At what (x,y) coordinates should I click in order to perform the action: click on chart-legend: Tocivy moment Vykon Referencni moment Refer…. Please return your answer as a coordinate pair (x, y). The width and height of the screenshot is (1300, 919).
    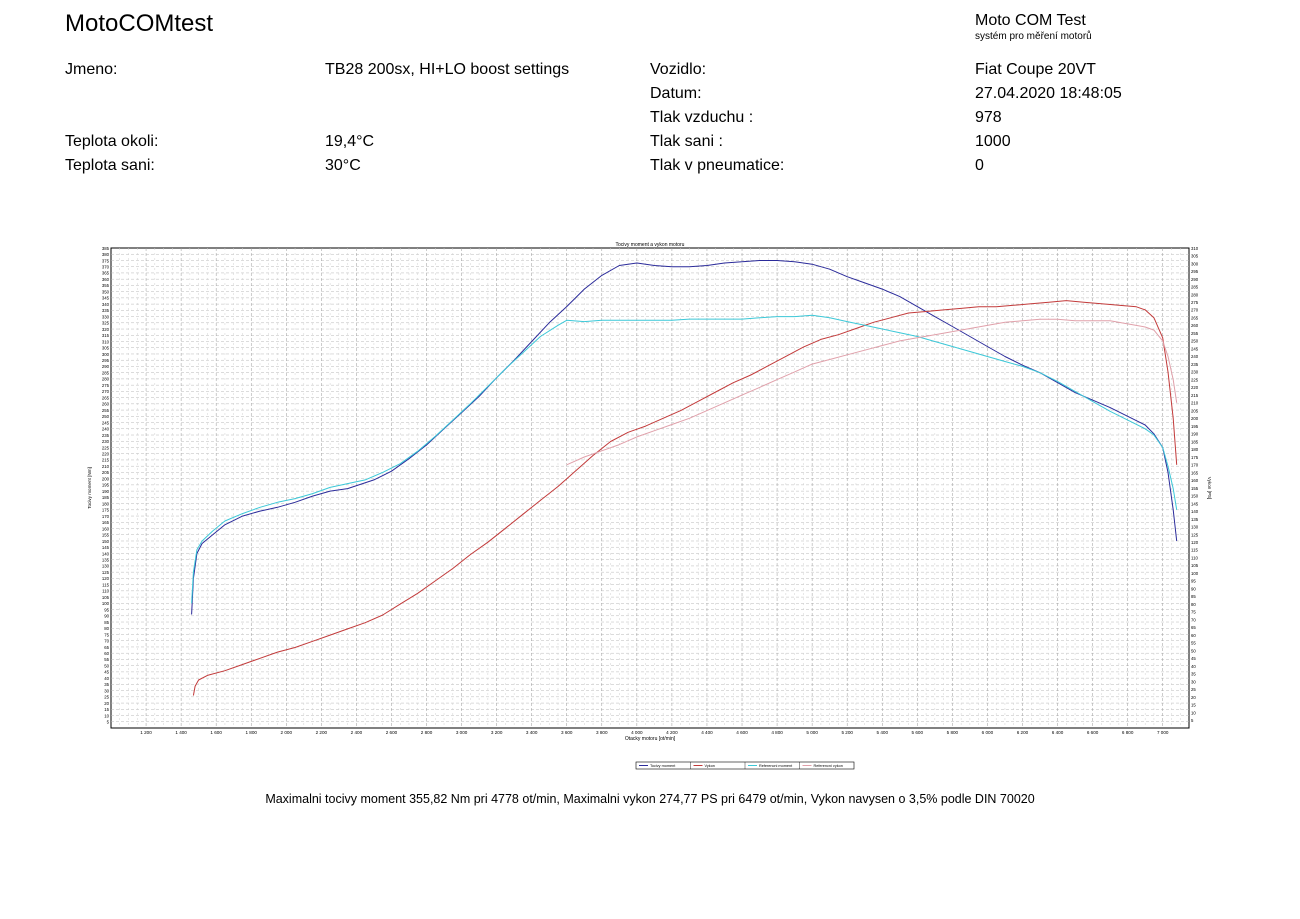
    Looking at the image, I should click on (745, 765).